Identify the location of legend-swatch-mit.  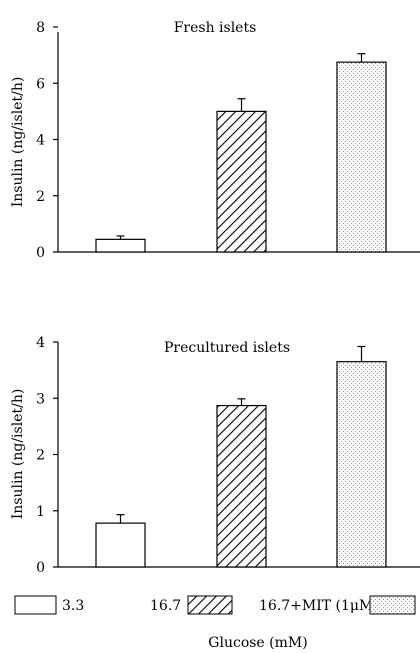
(392, 605).